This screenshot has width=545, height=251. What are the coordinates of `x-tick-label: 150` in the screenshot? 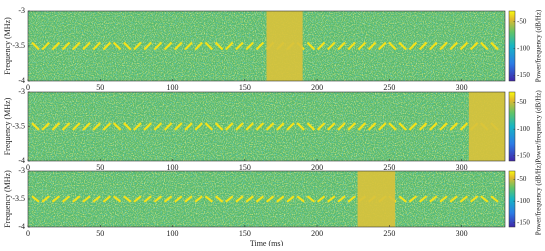 It's located at (245, 87).